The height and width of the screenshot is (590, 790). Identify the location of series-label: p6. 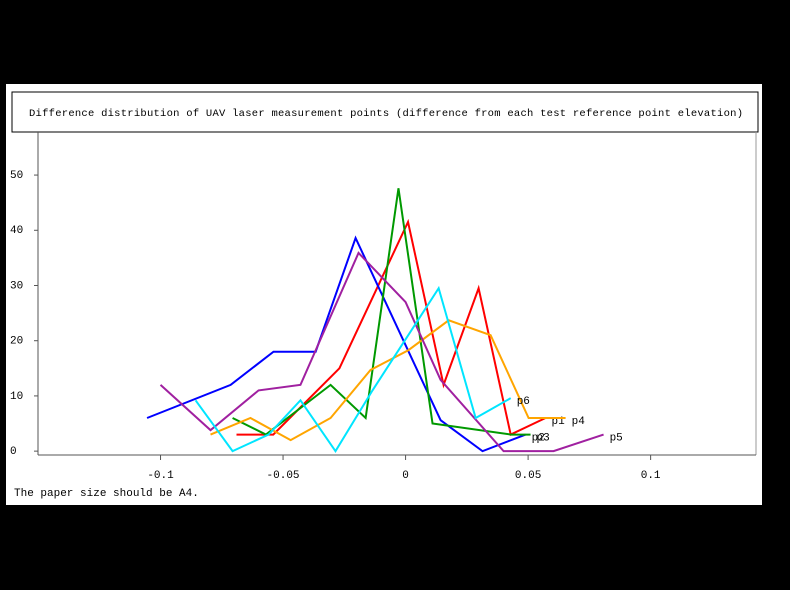
(523, 402).